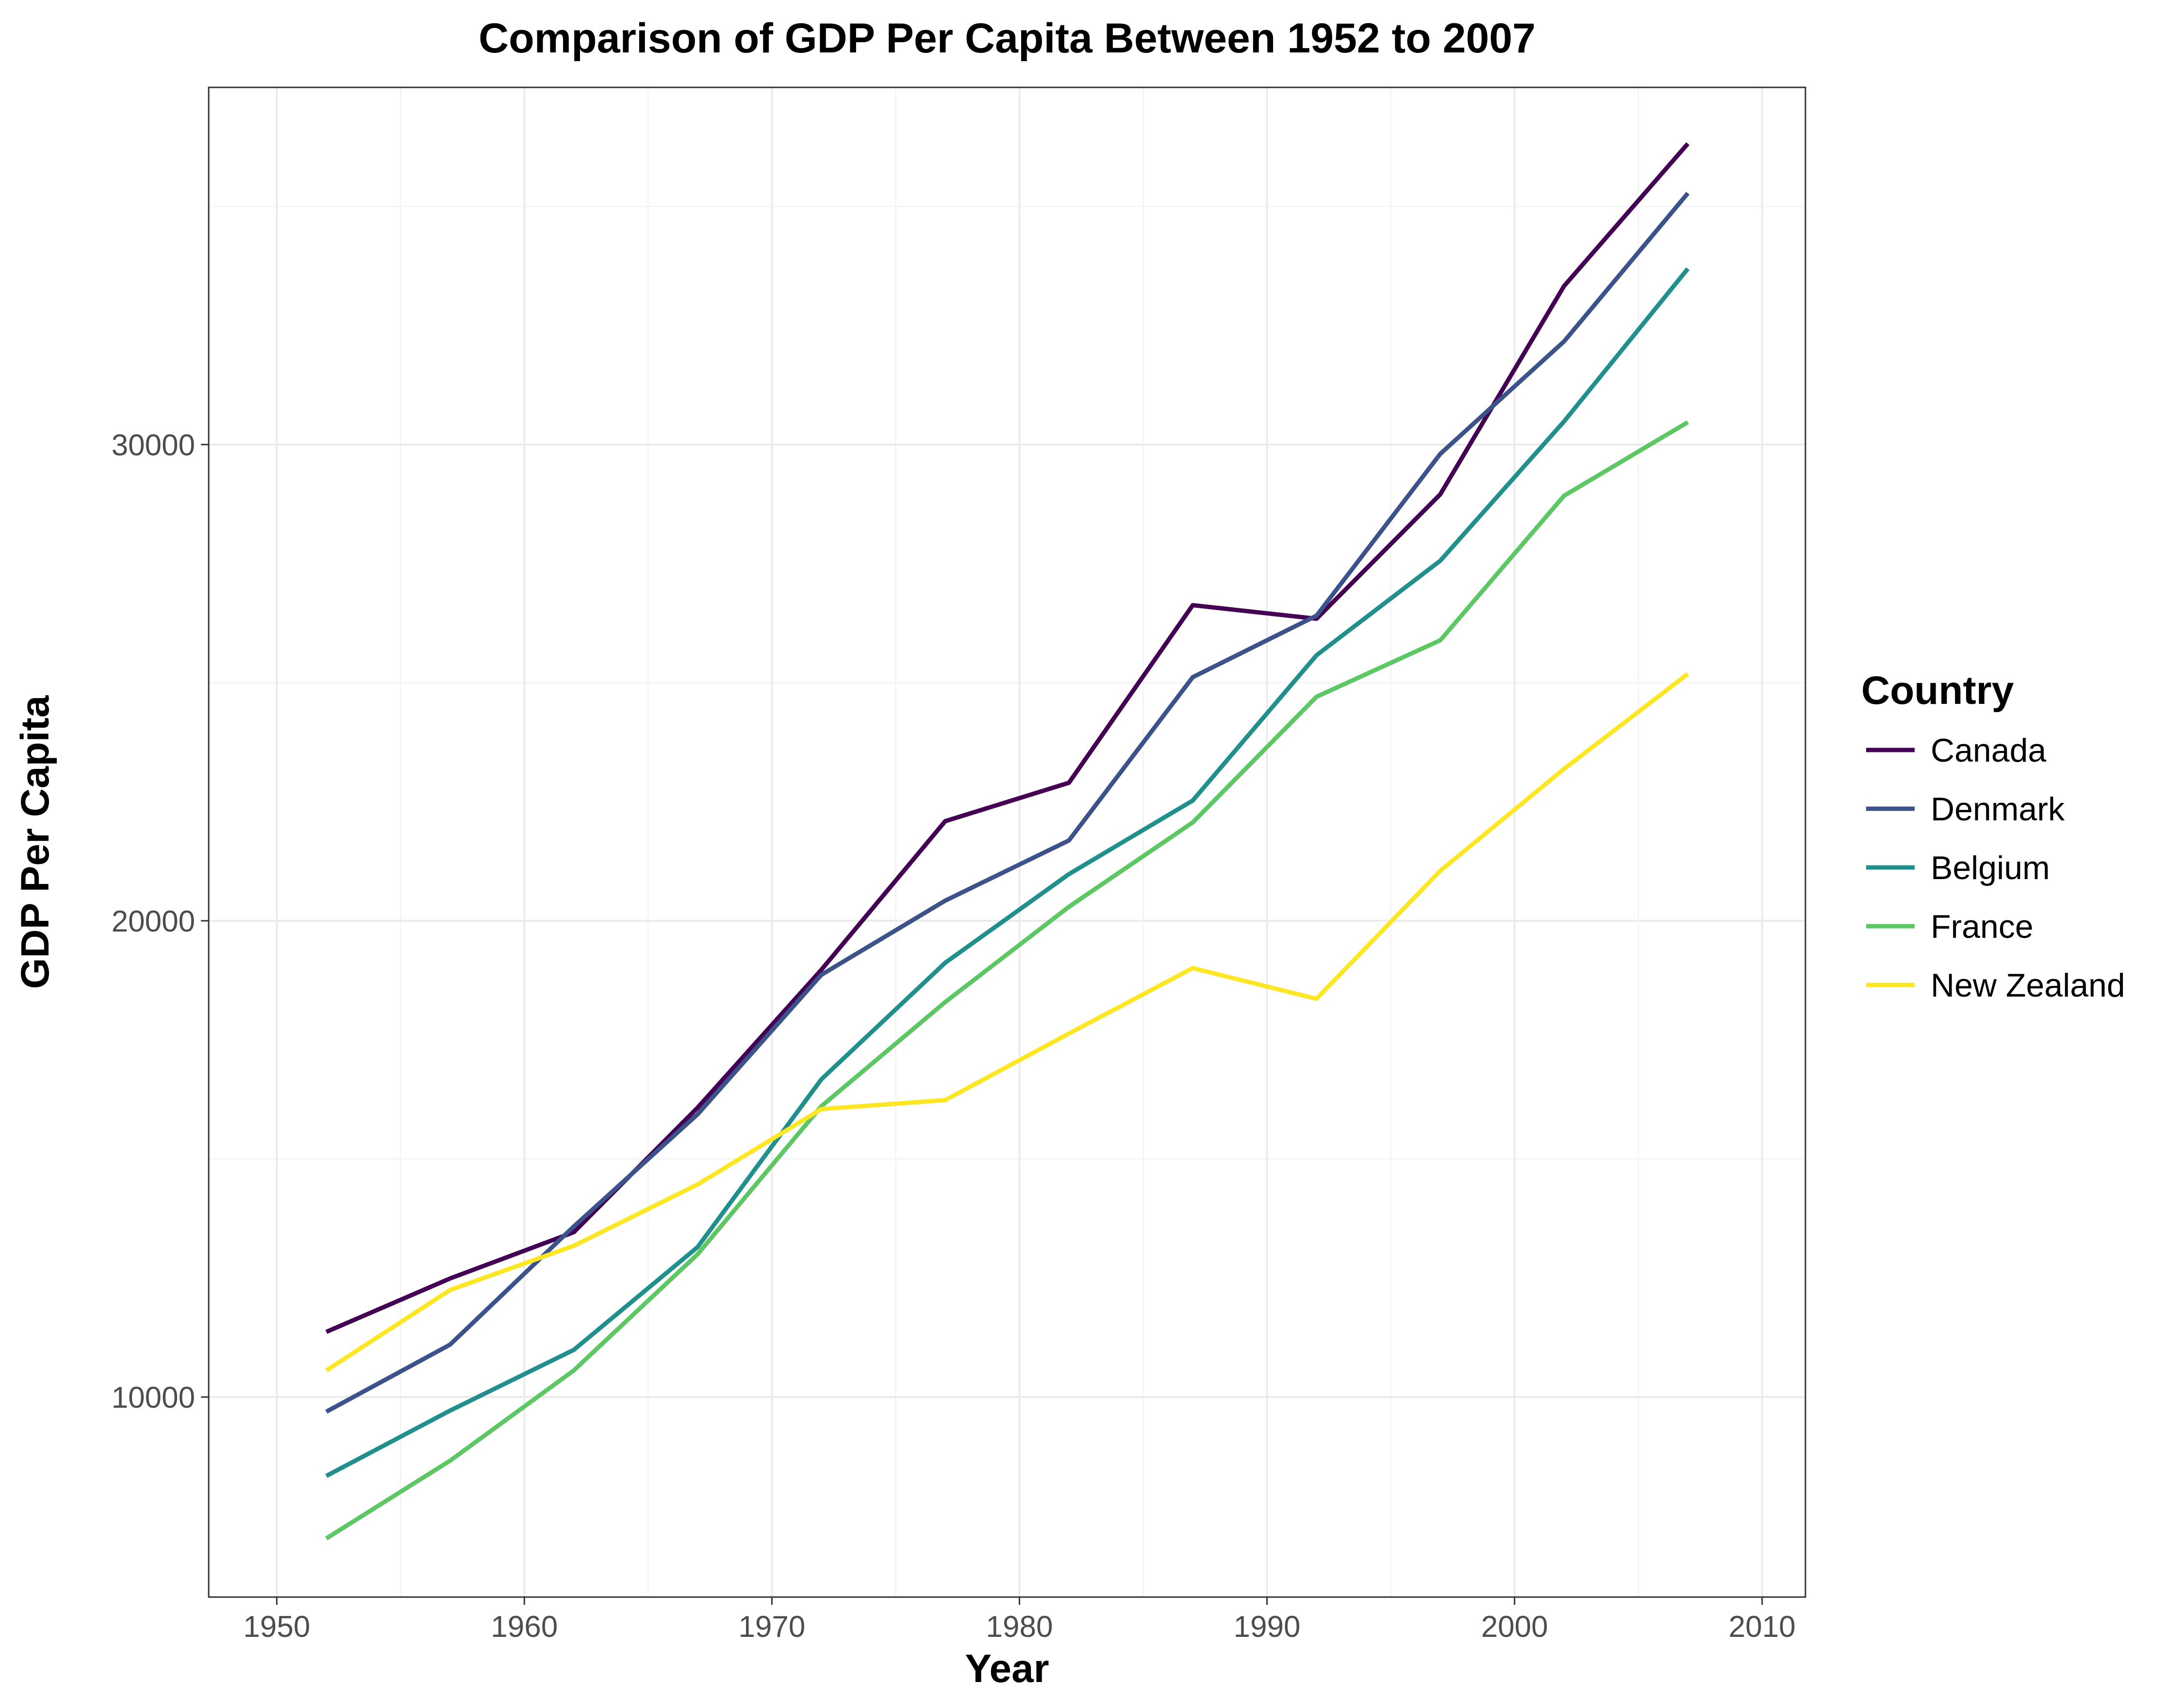 This screenshot has height=1699, width=2184. What do you see at coordinates (771, 1627) in the screenshot?
I see `x-tick-label: 1970` at bounding box center [771, 1627].